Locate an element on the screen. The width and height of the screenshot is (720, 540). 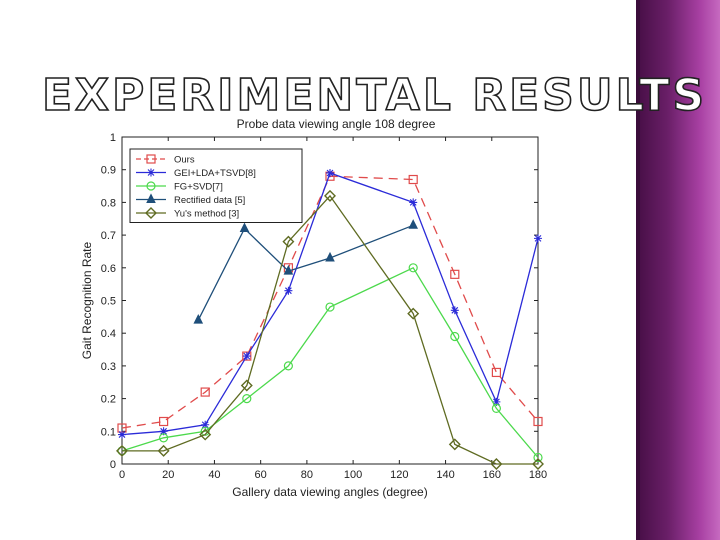
y-tick-label: 0.6 is located at coordinates (108, 269).